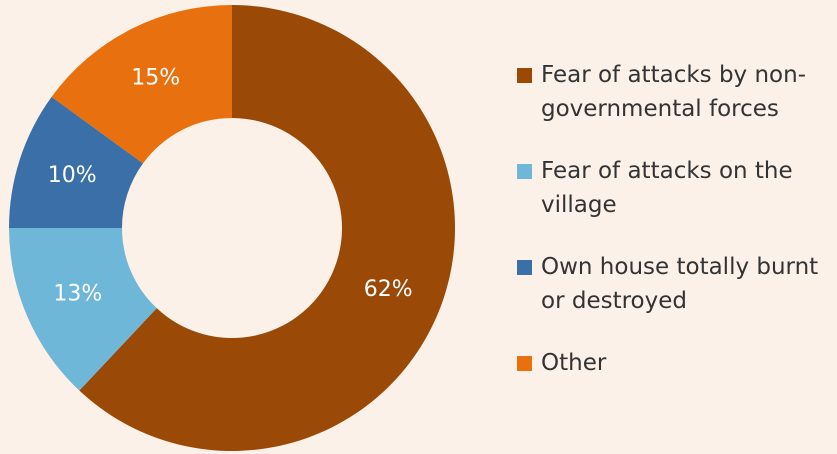 The width and height of the screenshot is (837, 454). I want to click on legend-item: Fear of attacks on the village, so click(674, 188).